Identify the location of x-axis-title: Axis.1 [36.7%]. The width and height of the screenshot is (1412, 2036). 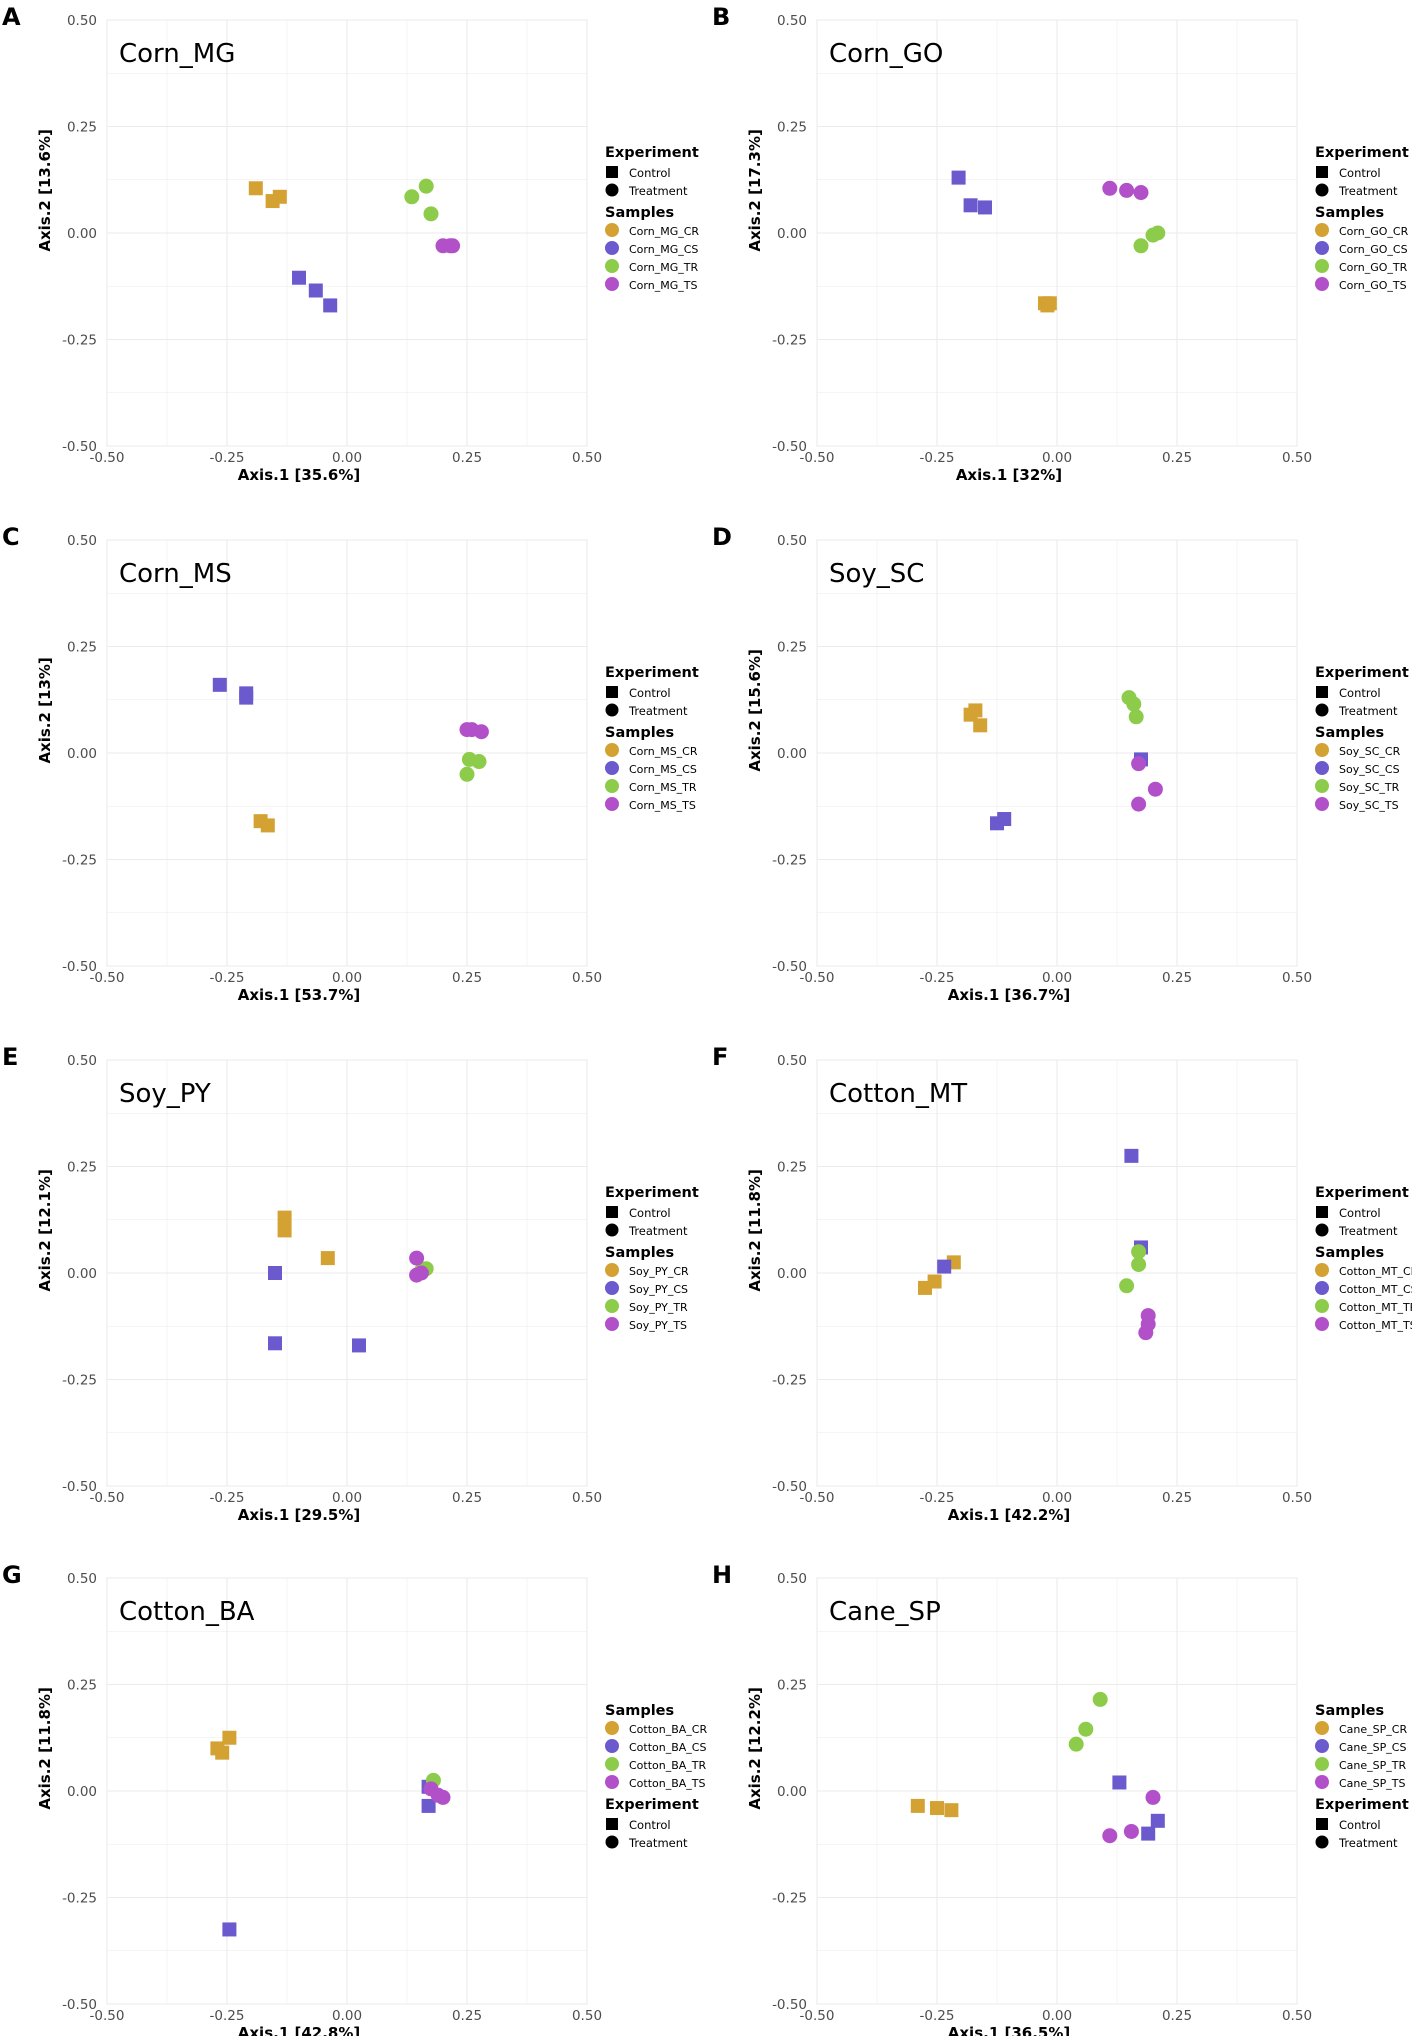
(1009, 995).